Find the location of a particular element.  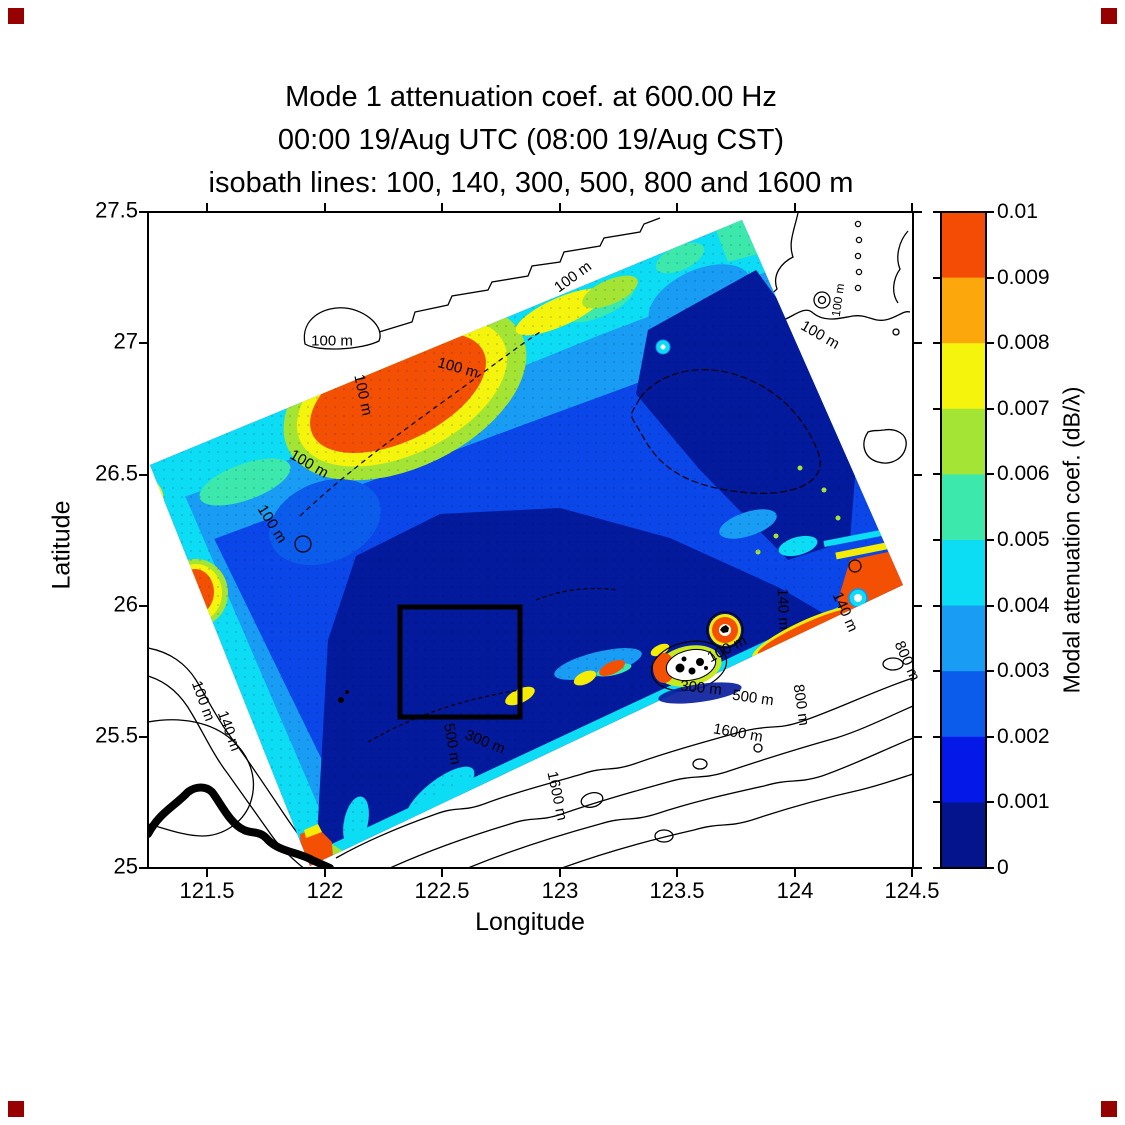

x-ticks-top is located at coordinates (559, 207).